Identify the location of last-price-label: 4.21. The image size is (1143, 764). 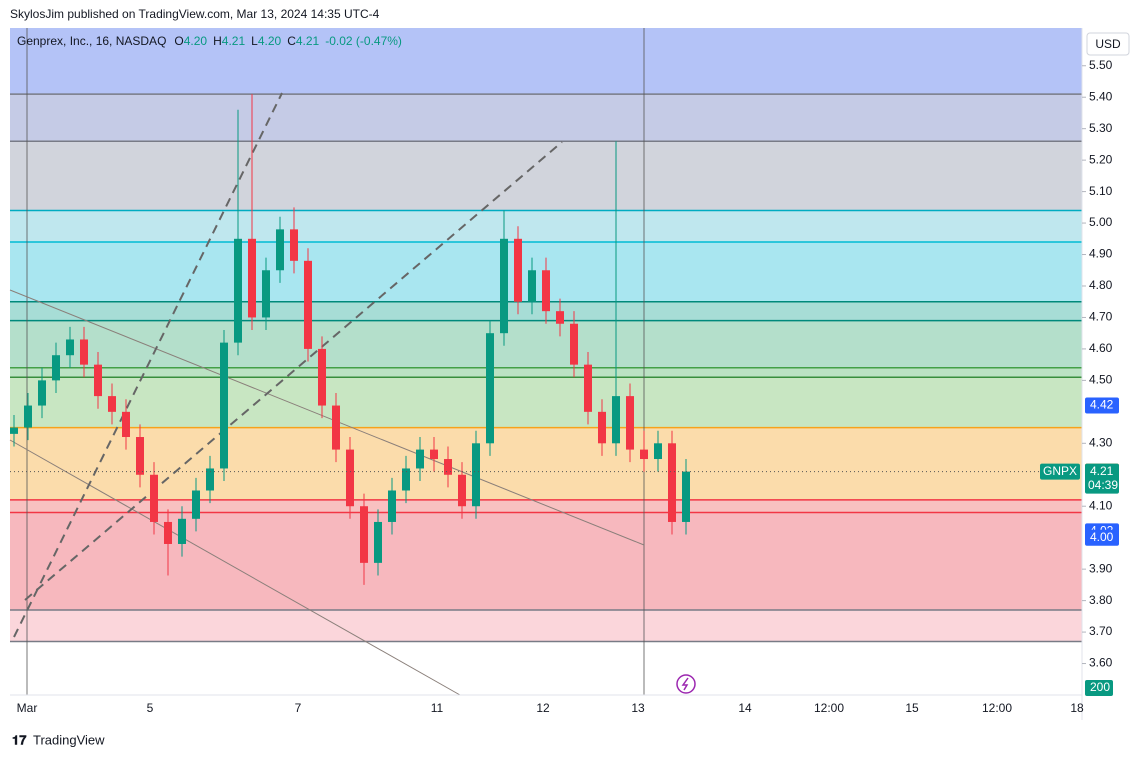
(1102, 471).